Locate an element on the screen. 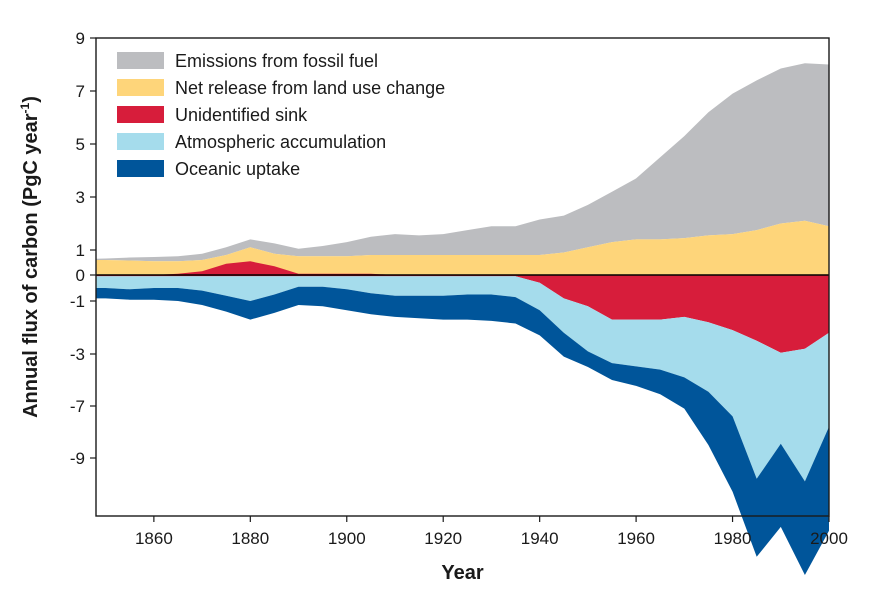 Image resolution: width=871 pixels, height=600 pixels. legend-label: Unidentified sink is located at coordinates (241, 115).